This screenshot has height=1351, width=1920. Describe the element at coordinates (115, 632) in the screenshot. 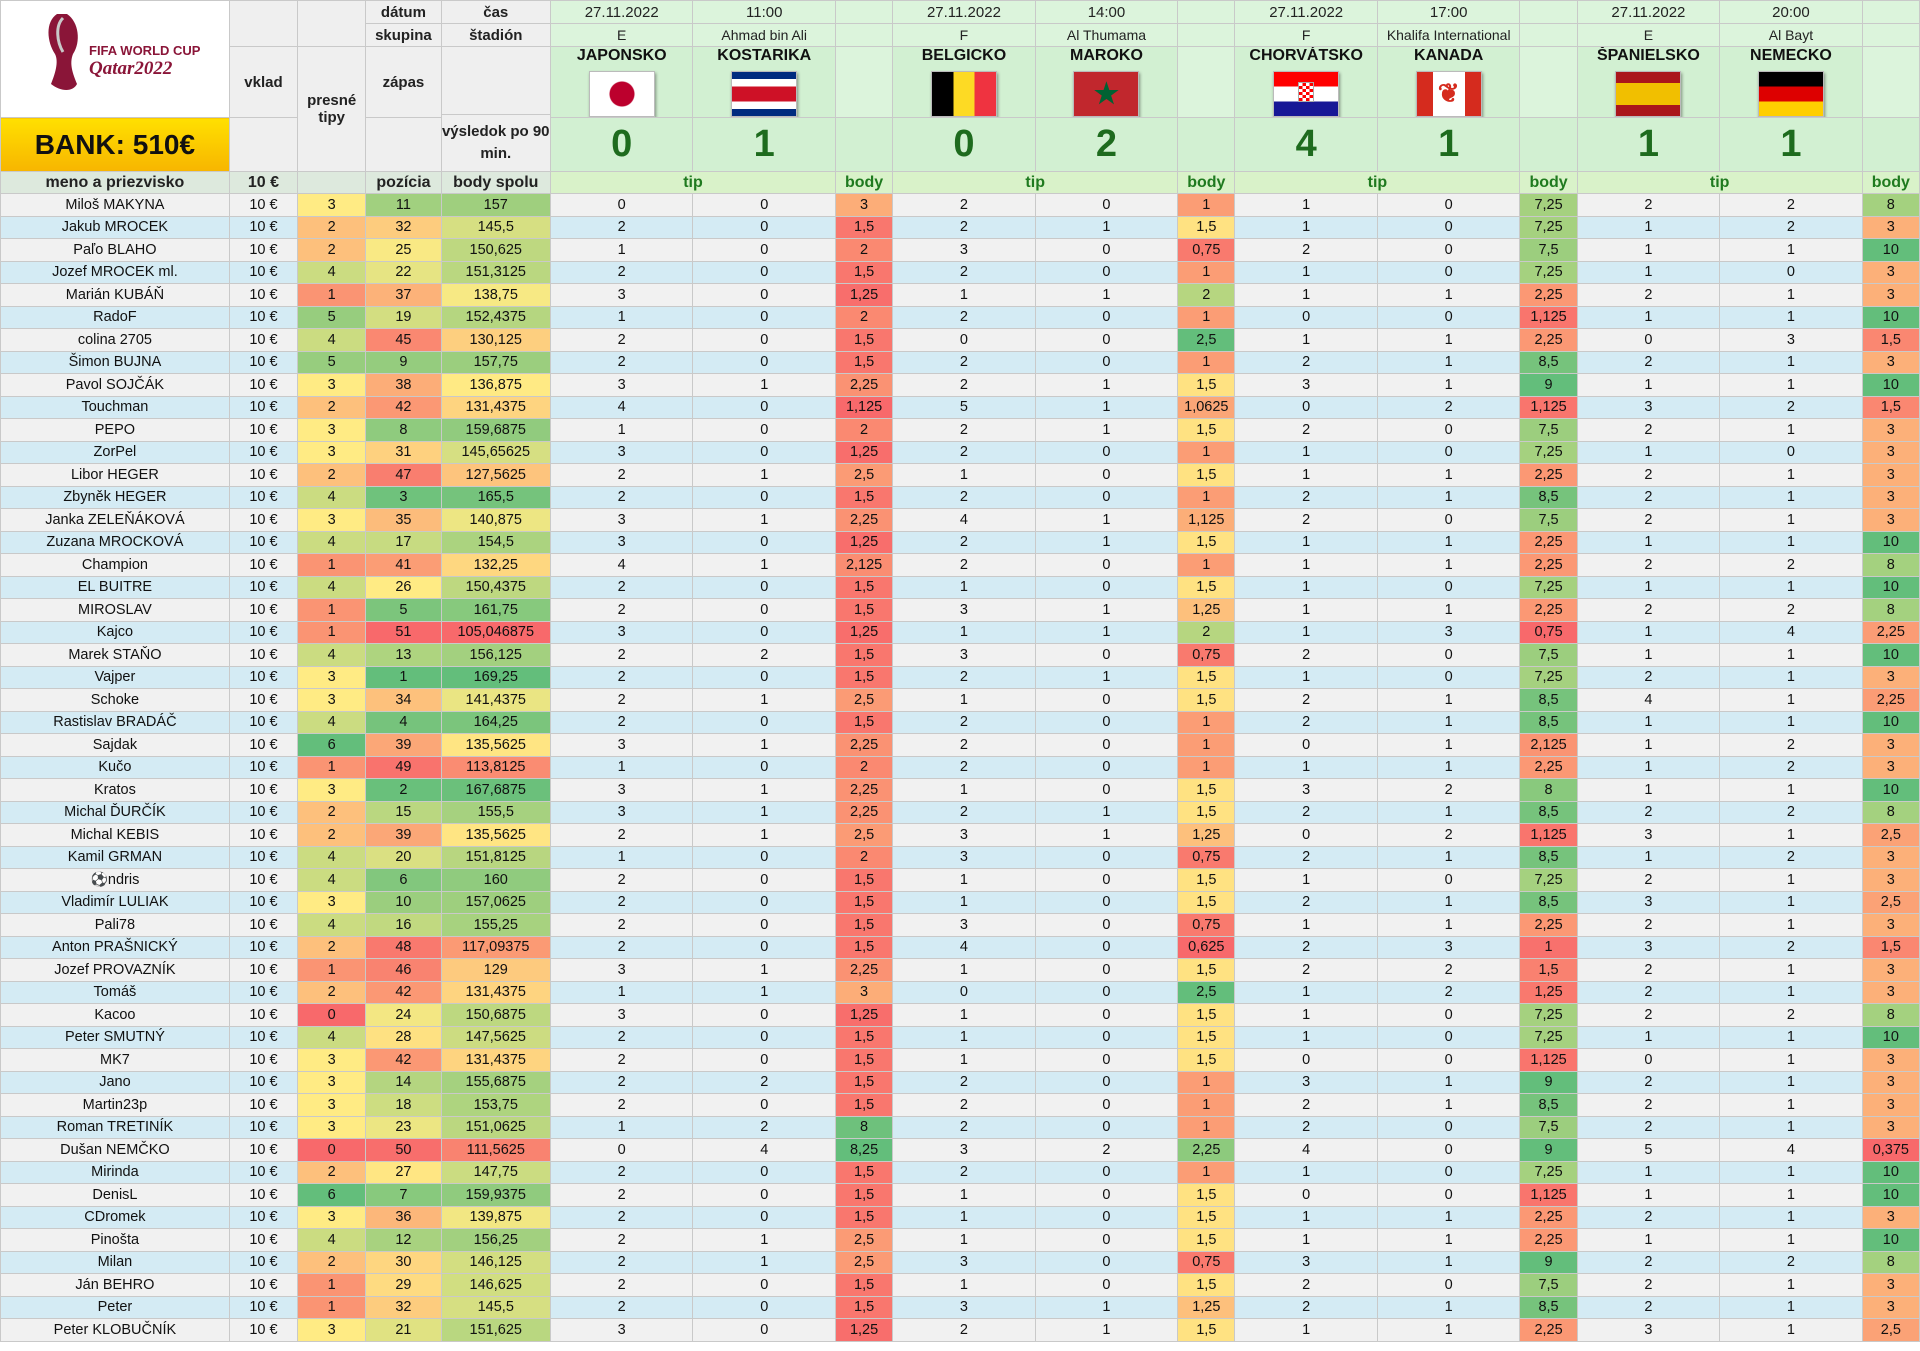

I see `player-name: Kajco` at that location.